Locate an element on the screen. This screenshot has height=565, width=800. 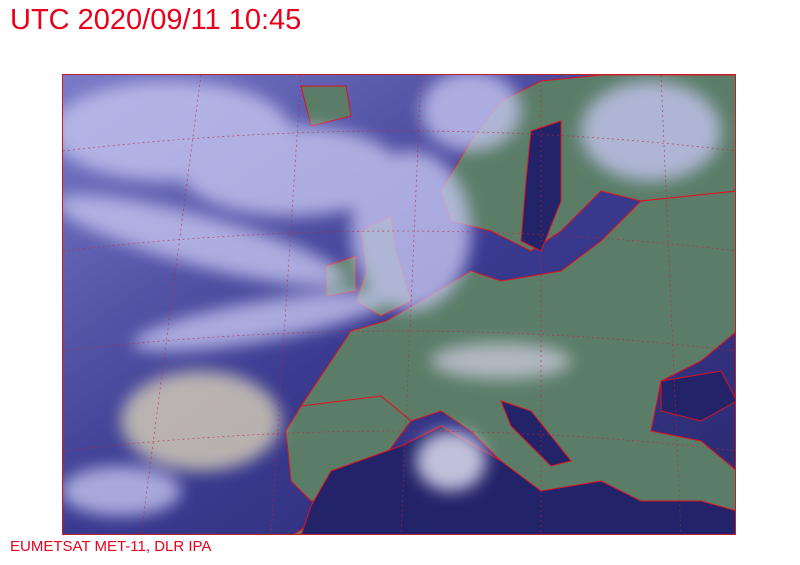
black-sea is located at coordinates (697, 396).